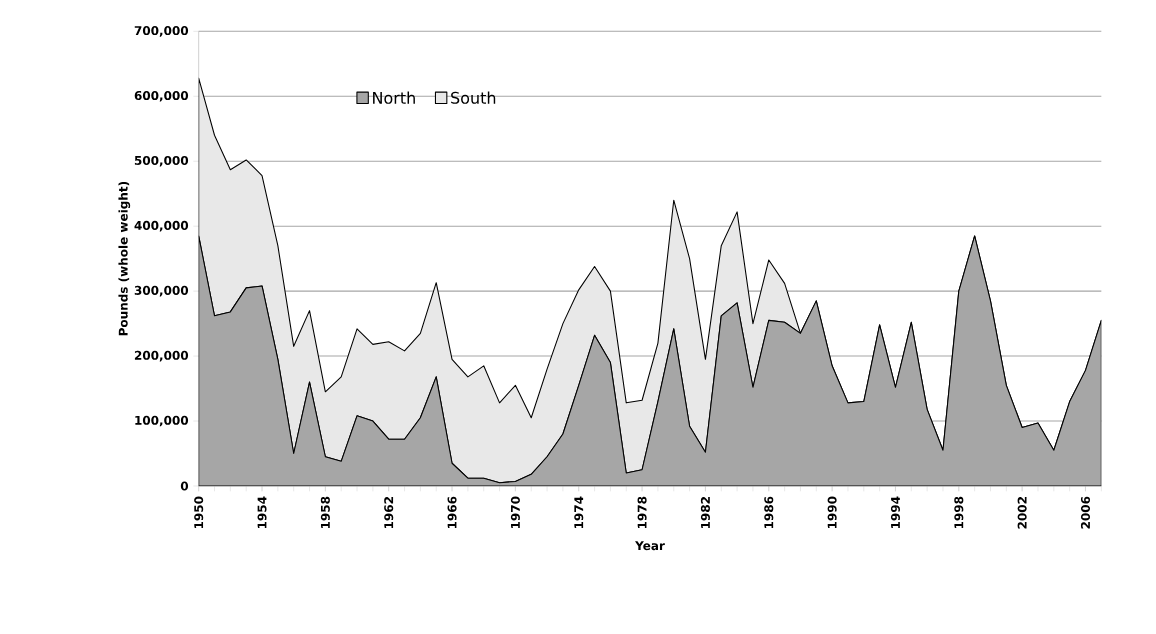 The height and width of the screenshot is (634, 1156). I want to click on legend-label: South, so click(473, 97).